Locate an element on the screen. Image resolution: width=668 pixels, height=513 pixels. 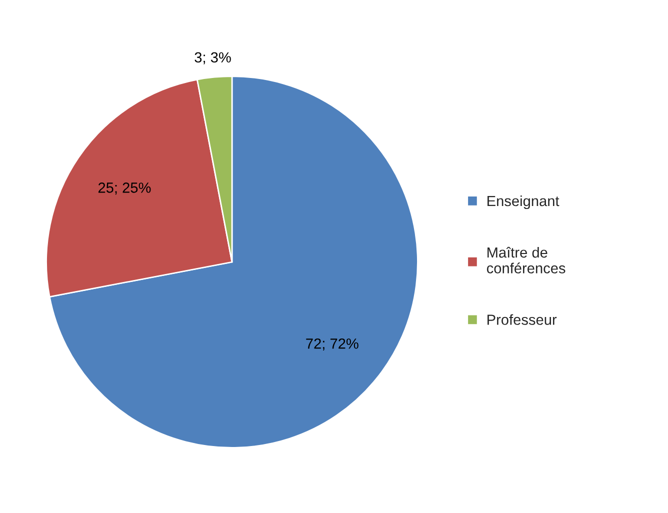
data-label: 3; 3% is located at coordinates (212, 58).